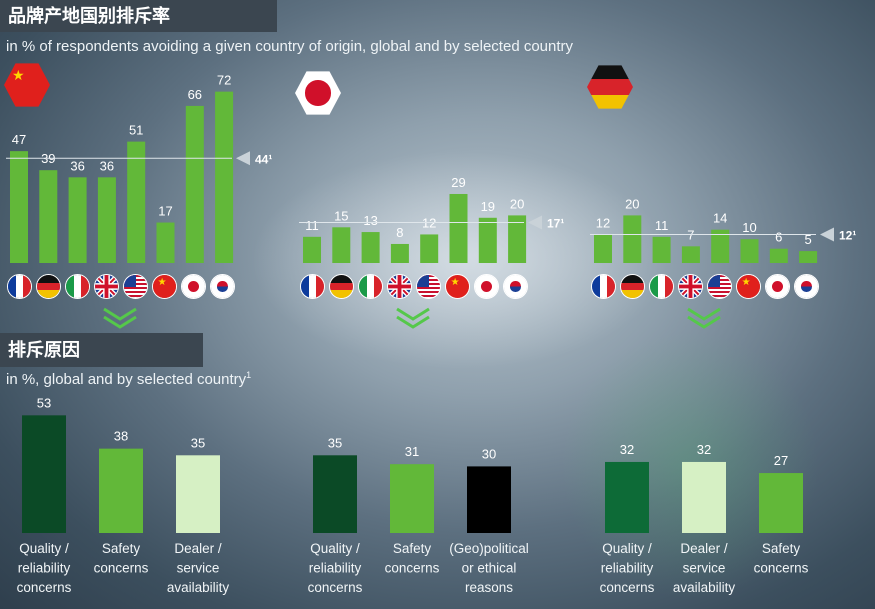  What do you see at coordinates (129, 379) in the screenshot?
I see `reasons-subtitle: in %, global and by selected country1` at bounding box center [129, 379].